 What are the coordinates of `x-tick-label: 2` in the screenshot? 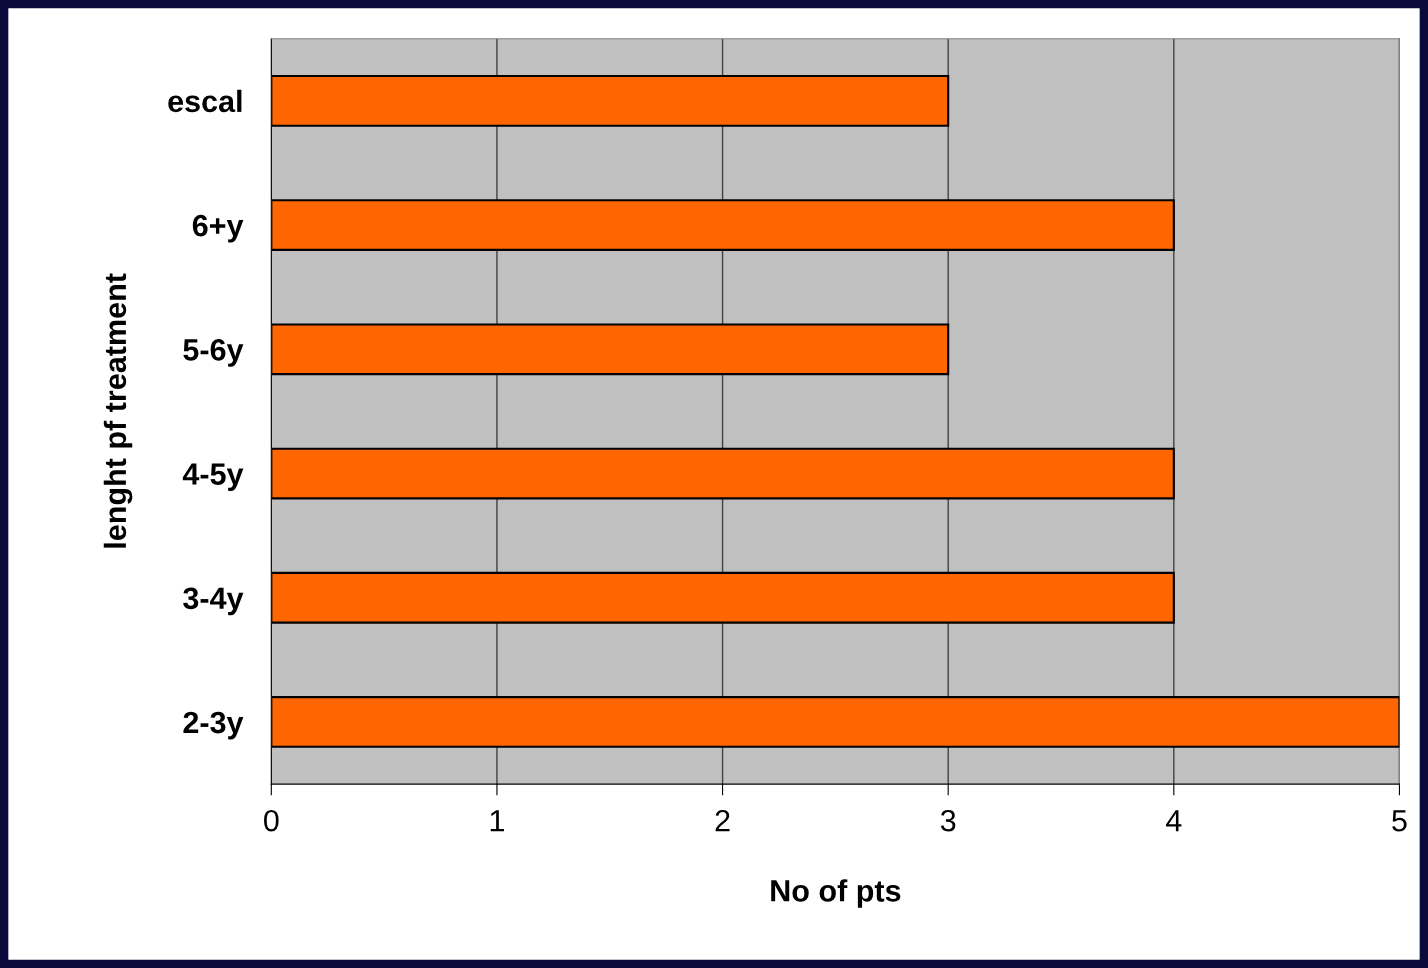 It's located at (722, 820).